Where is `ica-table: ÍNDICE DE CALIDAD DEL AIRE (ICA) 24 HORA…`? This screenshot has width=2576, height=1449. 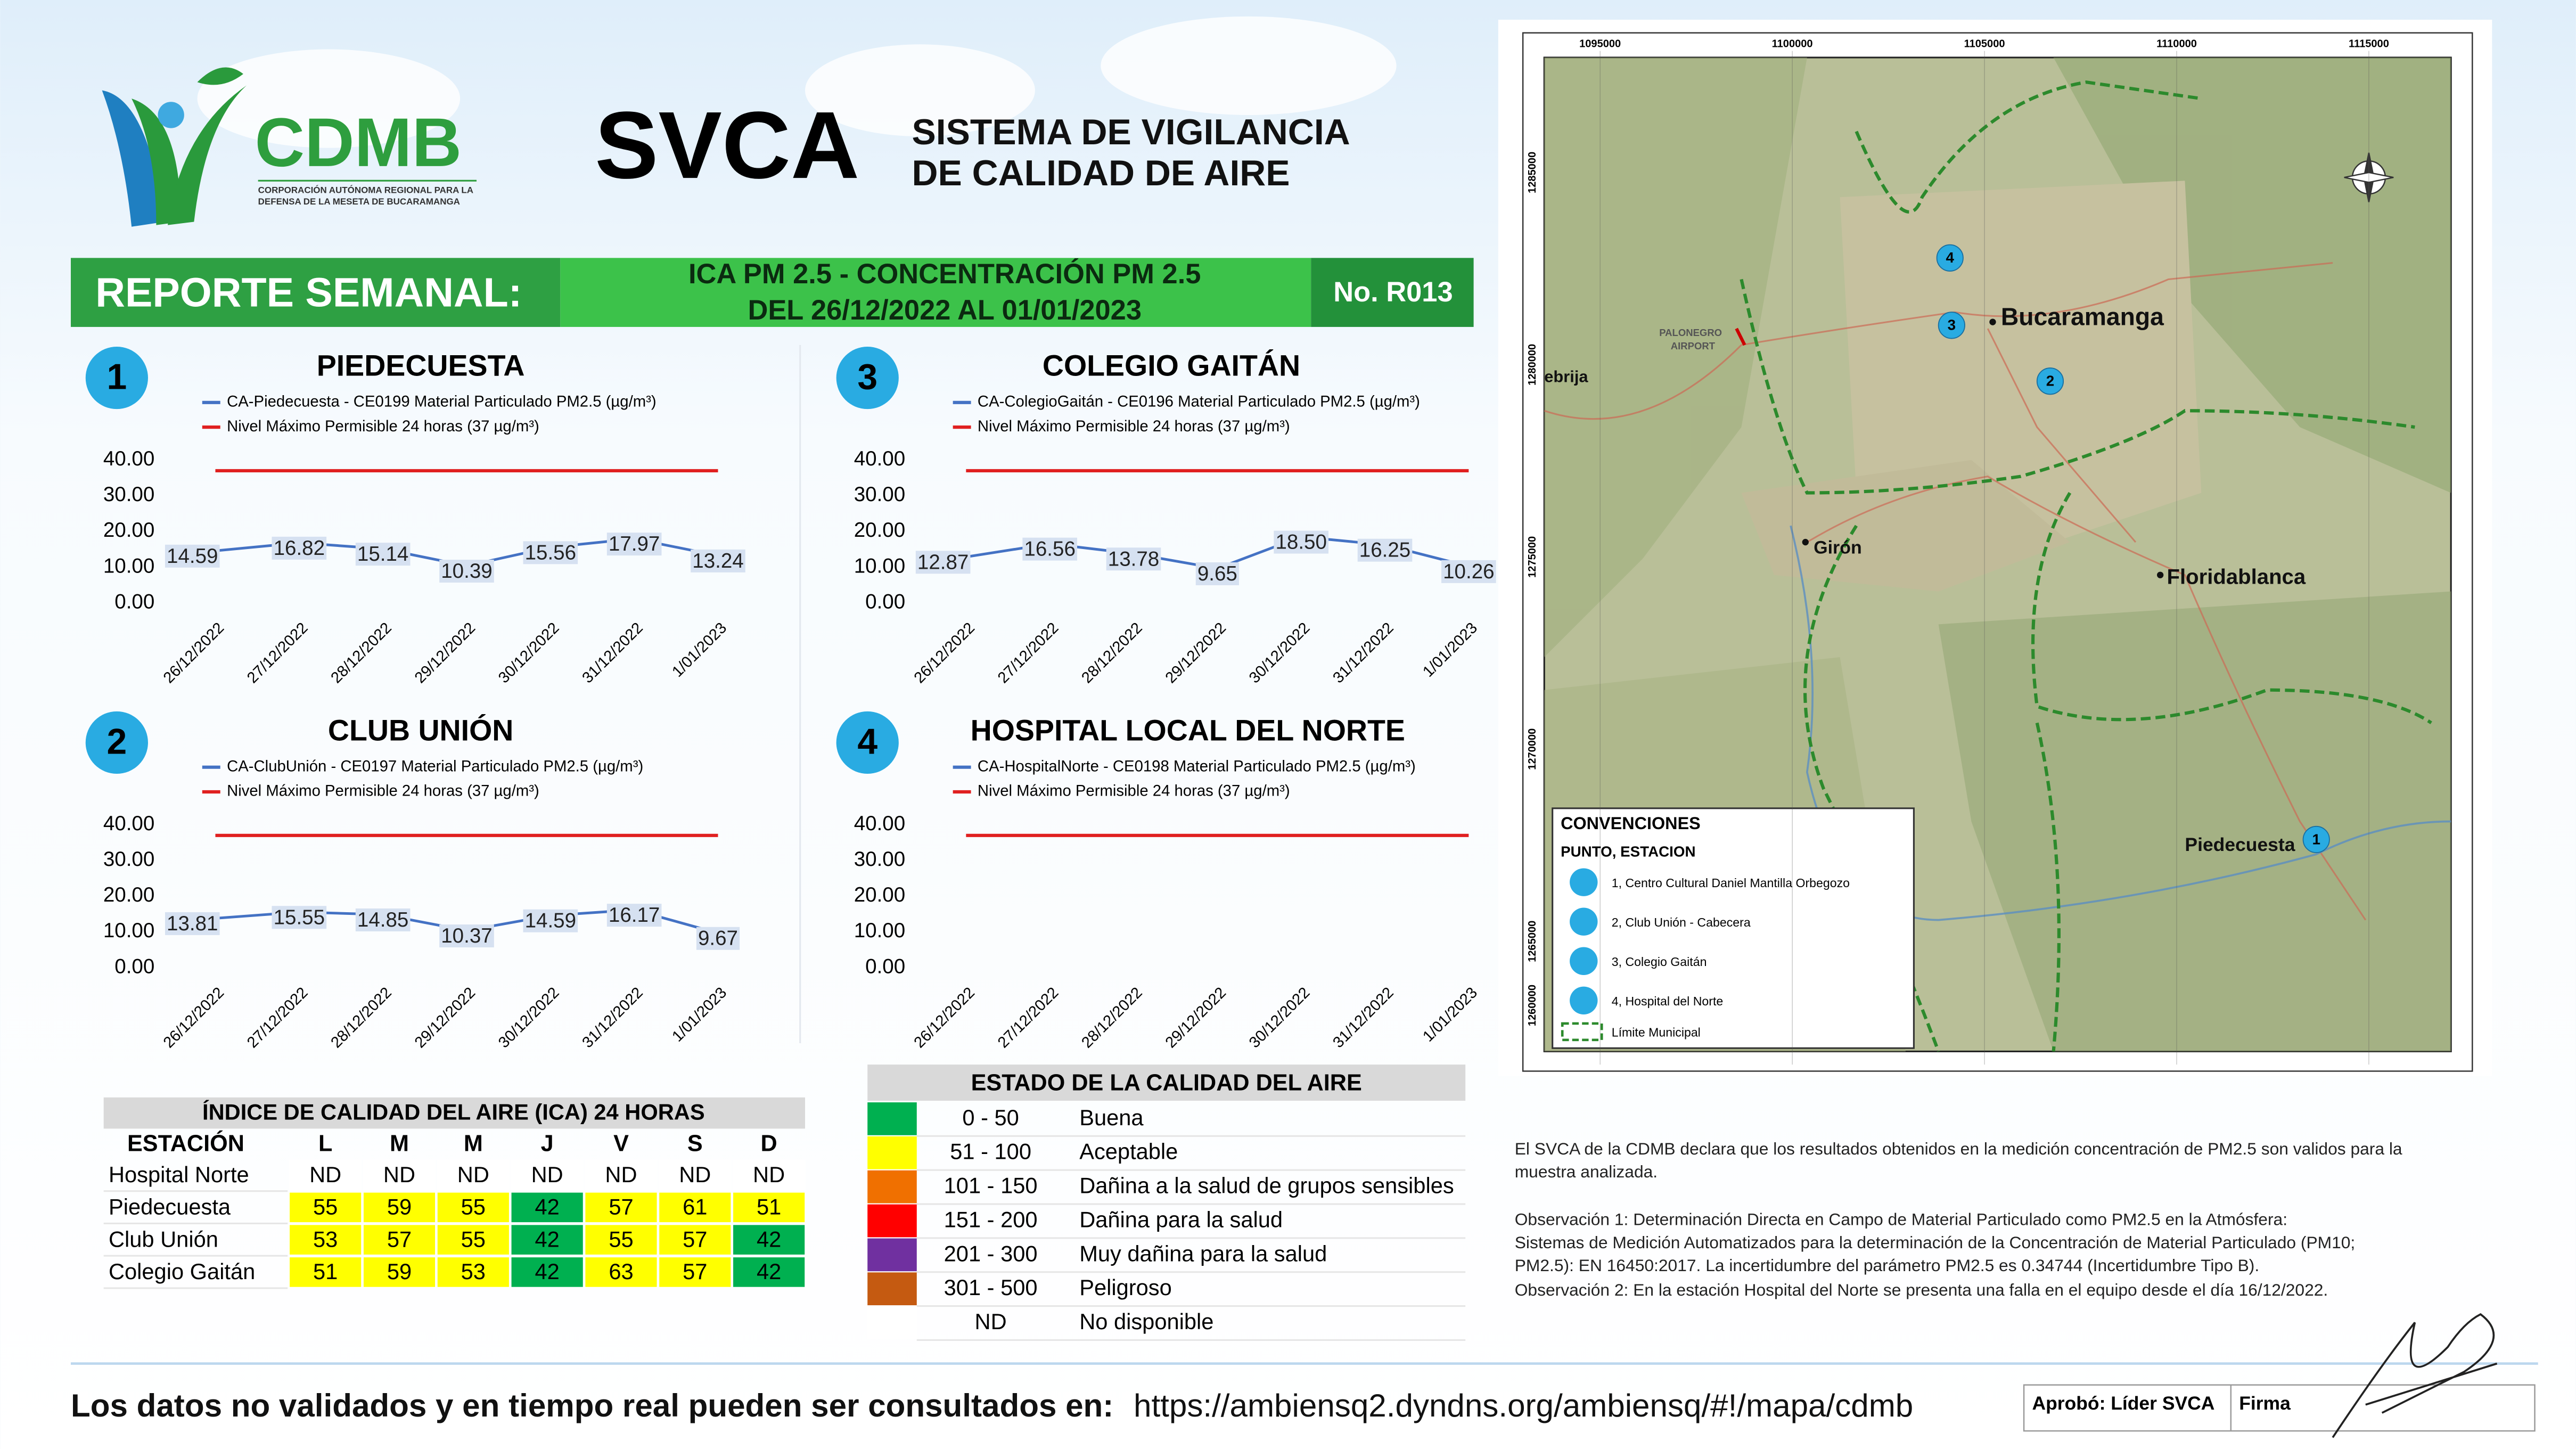 ica-table: ÍNDICE DE CALIDAD DEL AIRE (ICA) 24 HORA… is located at coordinates (454, 1193).